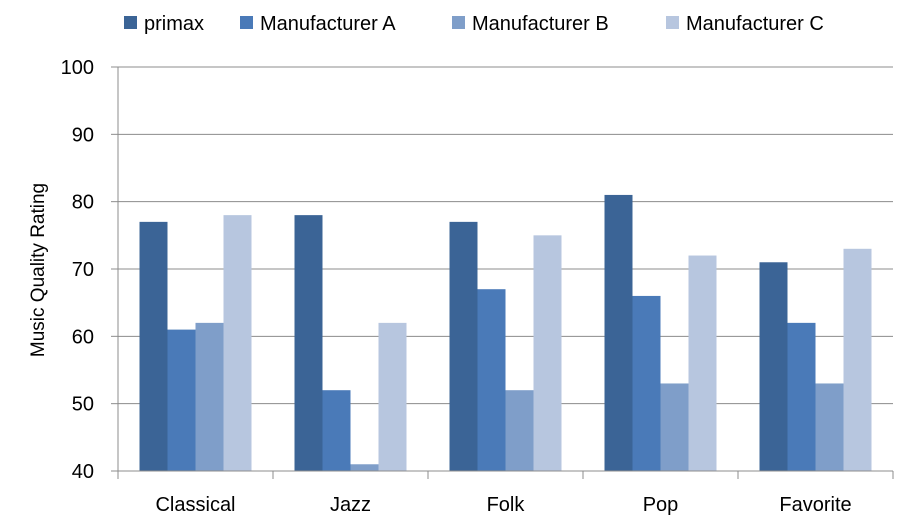 This screenshot has width=919, height=531. What do you see at coordinates (209, 396) in the screenshot?
I see `bar-classical-manufacturer-b` at bounding box center [209, 396].